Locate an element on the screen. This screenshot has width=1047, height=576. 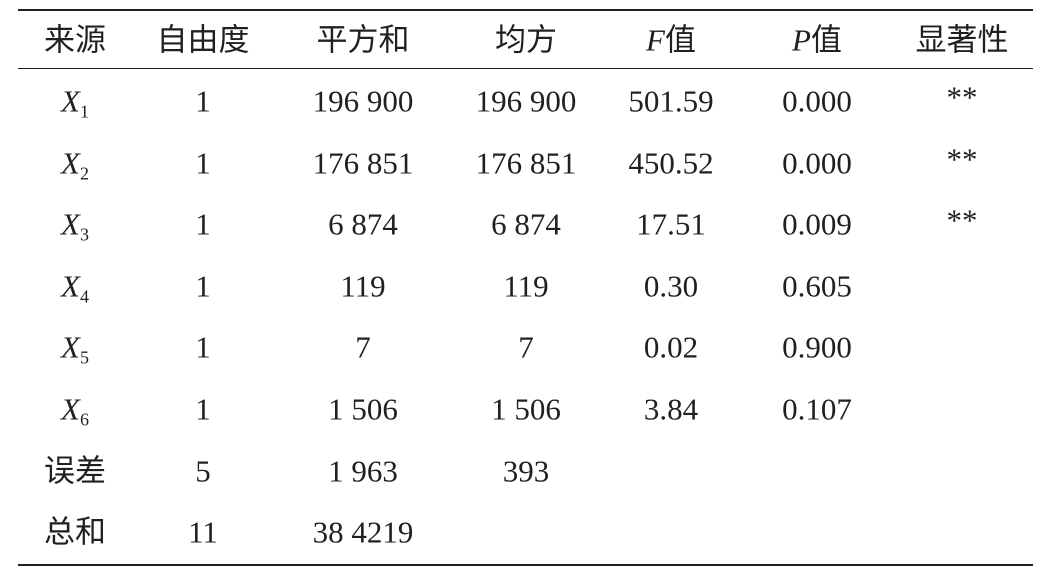
subscript: 1 is located at coordinates (84, 111).